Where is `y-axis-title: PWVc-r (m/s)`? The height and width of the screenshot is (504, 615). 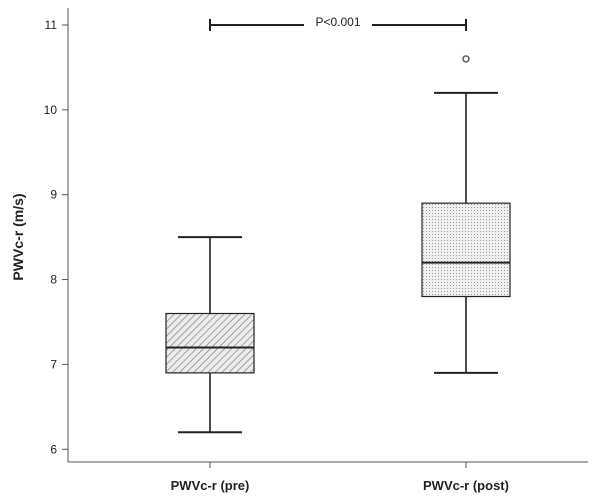
y-axis-title: PWVc-r (m/s) is located at coordinates (18, 236).